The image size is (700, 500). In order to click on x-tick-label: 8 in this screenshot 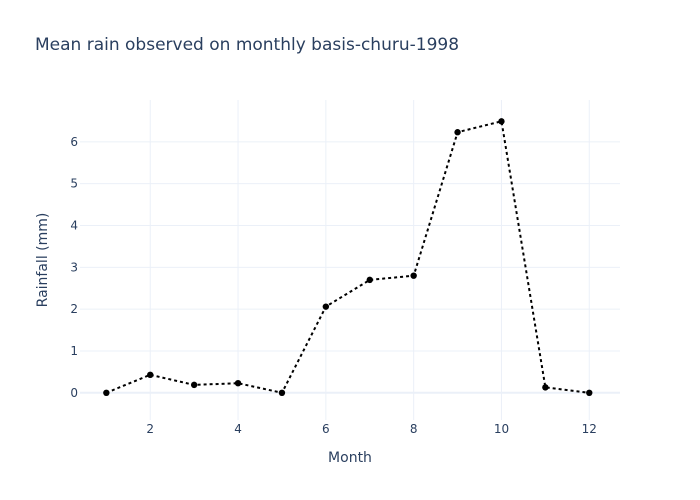, I will do `click(414, 429)`.